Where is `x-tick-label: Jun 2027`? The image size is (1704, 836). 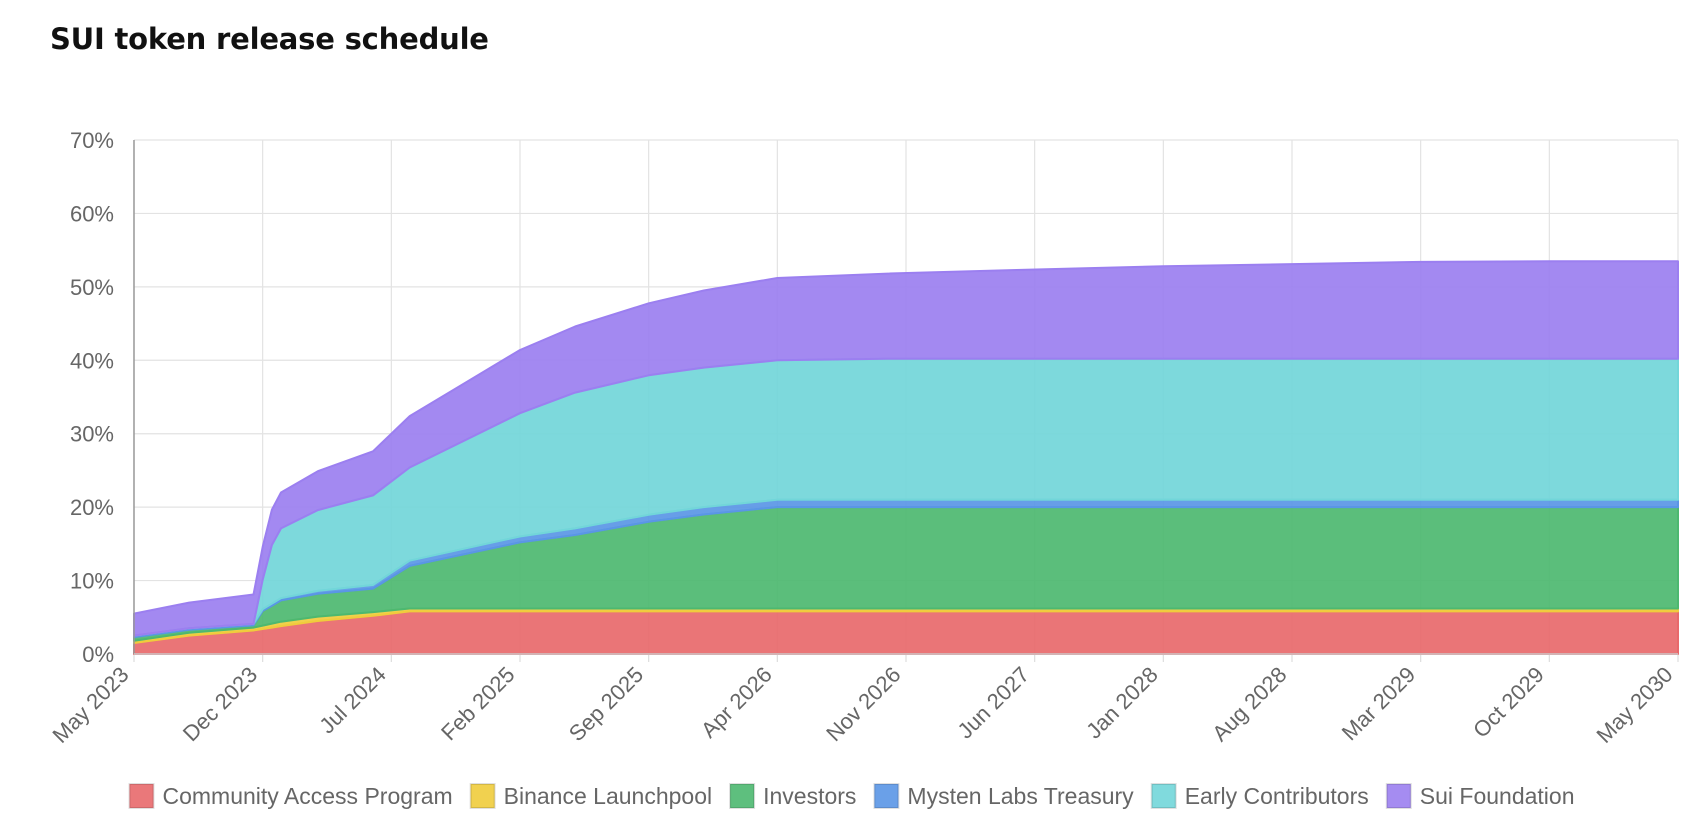 x-tick-label: Jun 2027 is located at coordinates (994, 703).